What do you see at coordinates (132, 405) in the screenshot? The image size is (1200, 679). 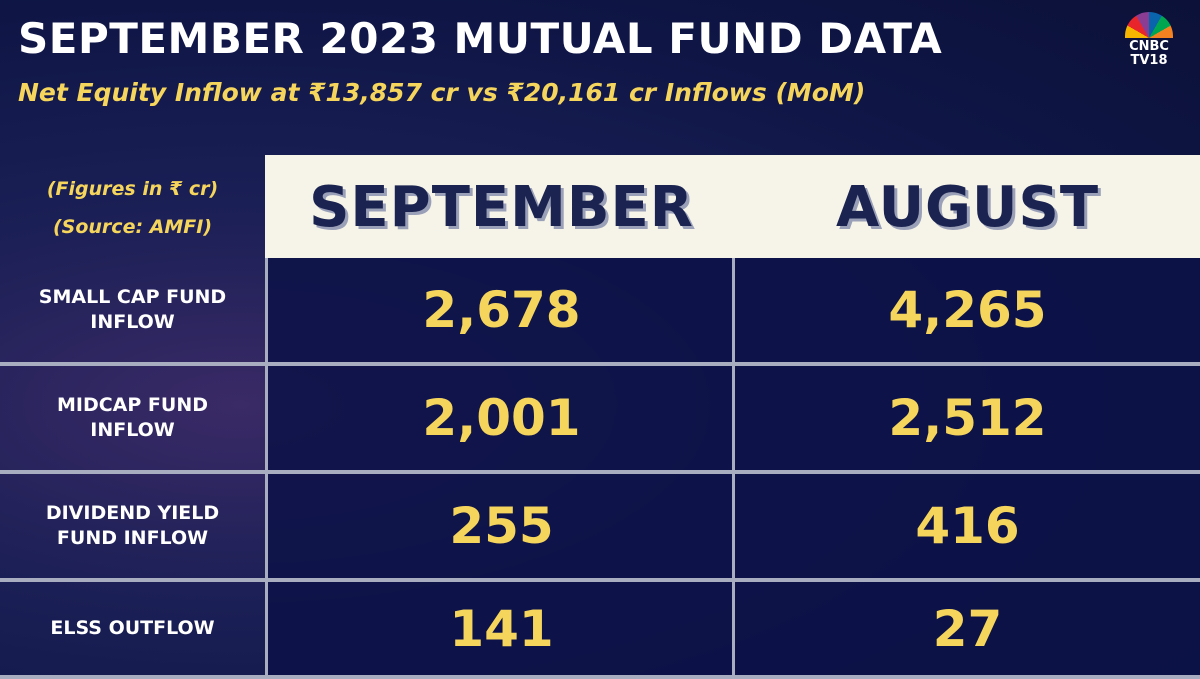 I see `row-label-line: MIDCAP FUND` at bounding box center [132, 405].